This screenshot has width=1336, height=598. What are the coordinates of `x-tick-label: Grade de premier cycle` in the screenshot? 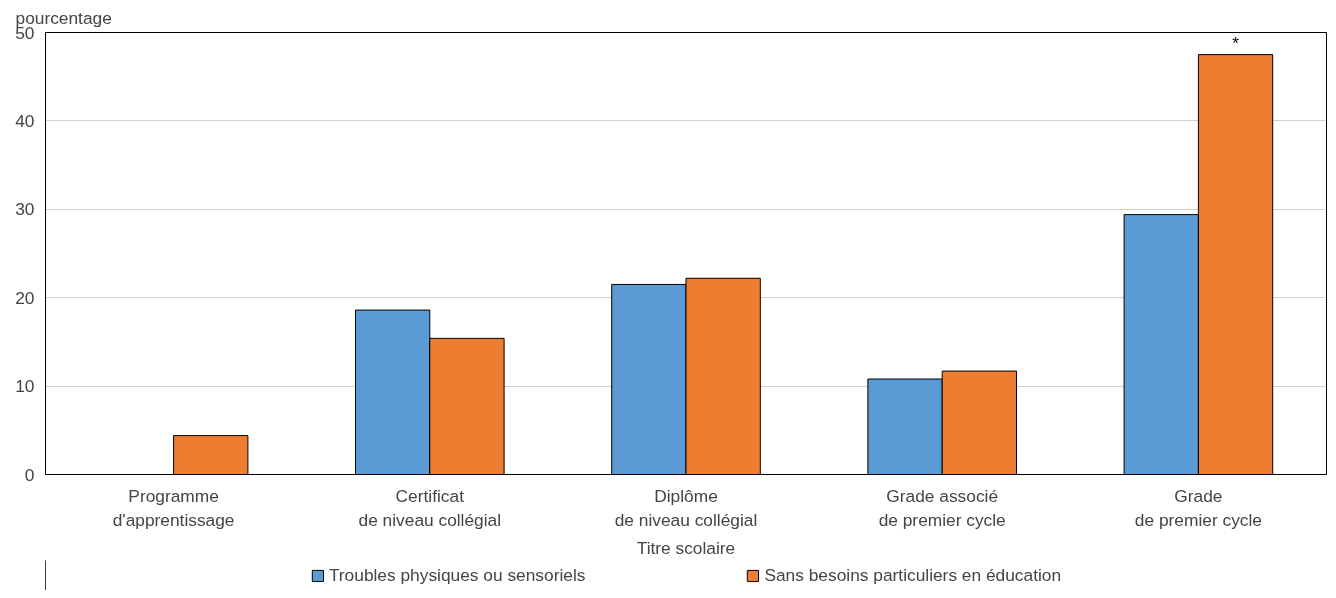 It's located at (1198, 507).